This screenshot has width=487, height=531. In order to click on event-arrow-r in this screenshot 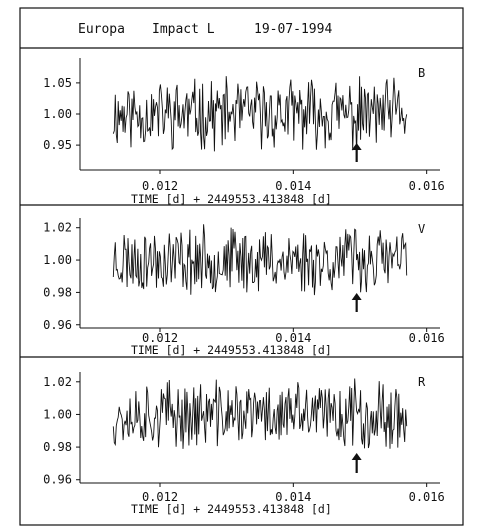, I will do `click(356, 463)`.